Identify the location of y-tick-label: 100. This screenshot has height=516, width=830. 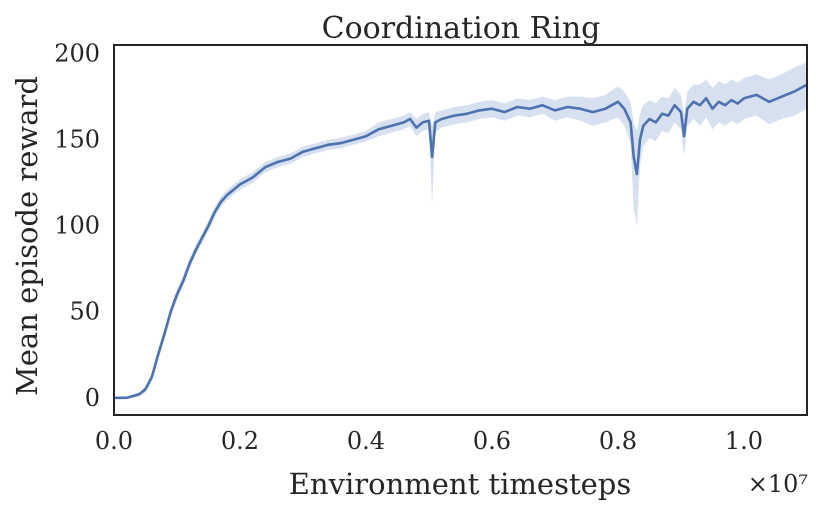
(77, 226).